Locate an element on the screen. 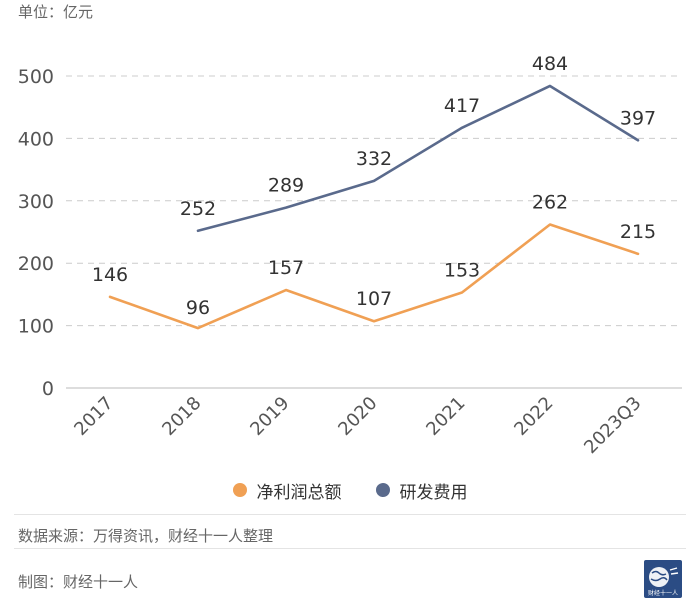 The image size is (700, 602). unit-label: 单位：亿元 is located at coordinates (56, 12).